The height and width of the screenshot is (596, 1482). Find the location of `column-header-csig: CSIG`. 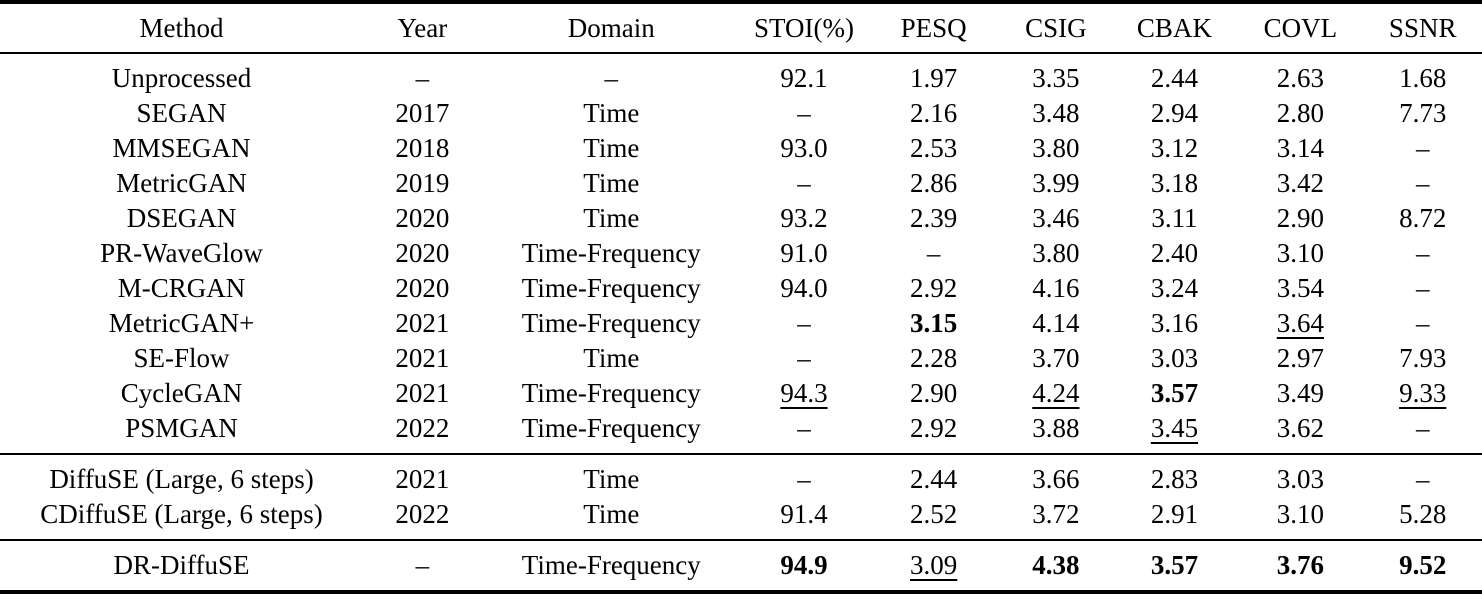

column-header-csig: CSIG is located at coordinates (1056, 28).